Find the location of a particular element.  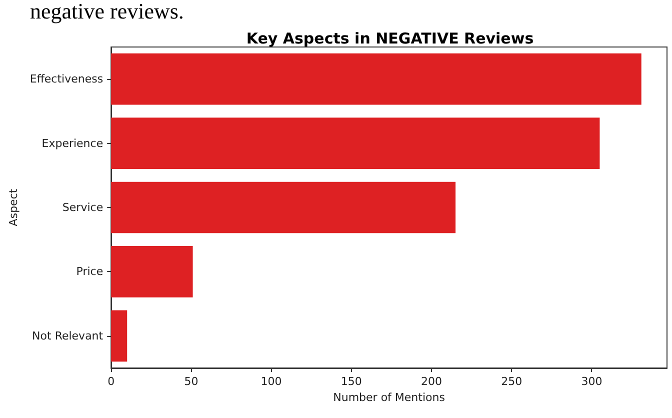

x-tick-label: 150 is located at coordinates (351, 381).